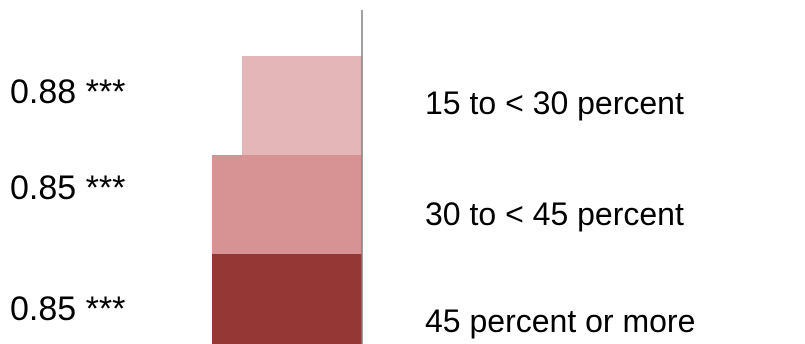 Image resolution: width=805 pixels, height=344 pixels. I want to click on category-label-1: 15 to < 30 percent, so click(554, 103).